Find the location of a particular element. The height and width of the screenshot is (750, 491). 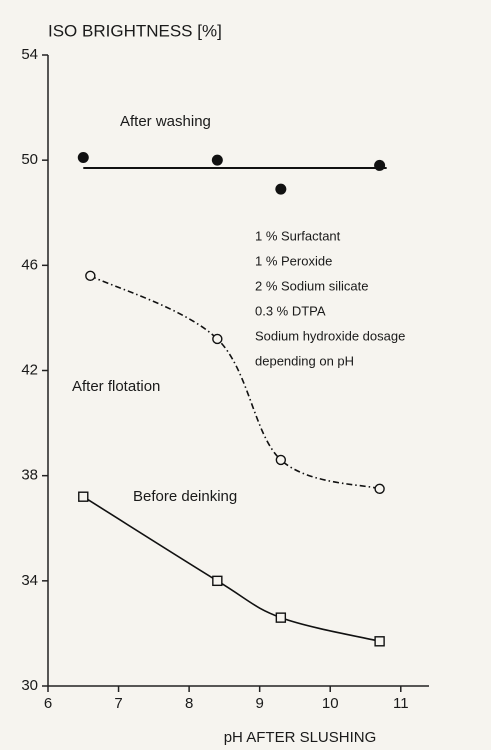

series-label: Before deinking is located at coordinates (185, 496).